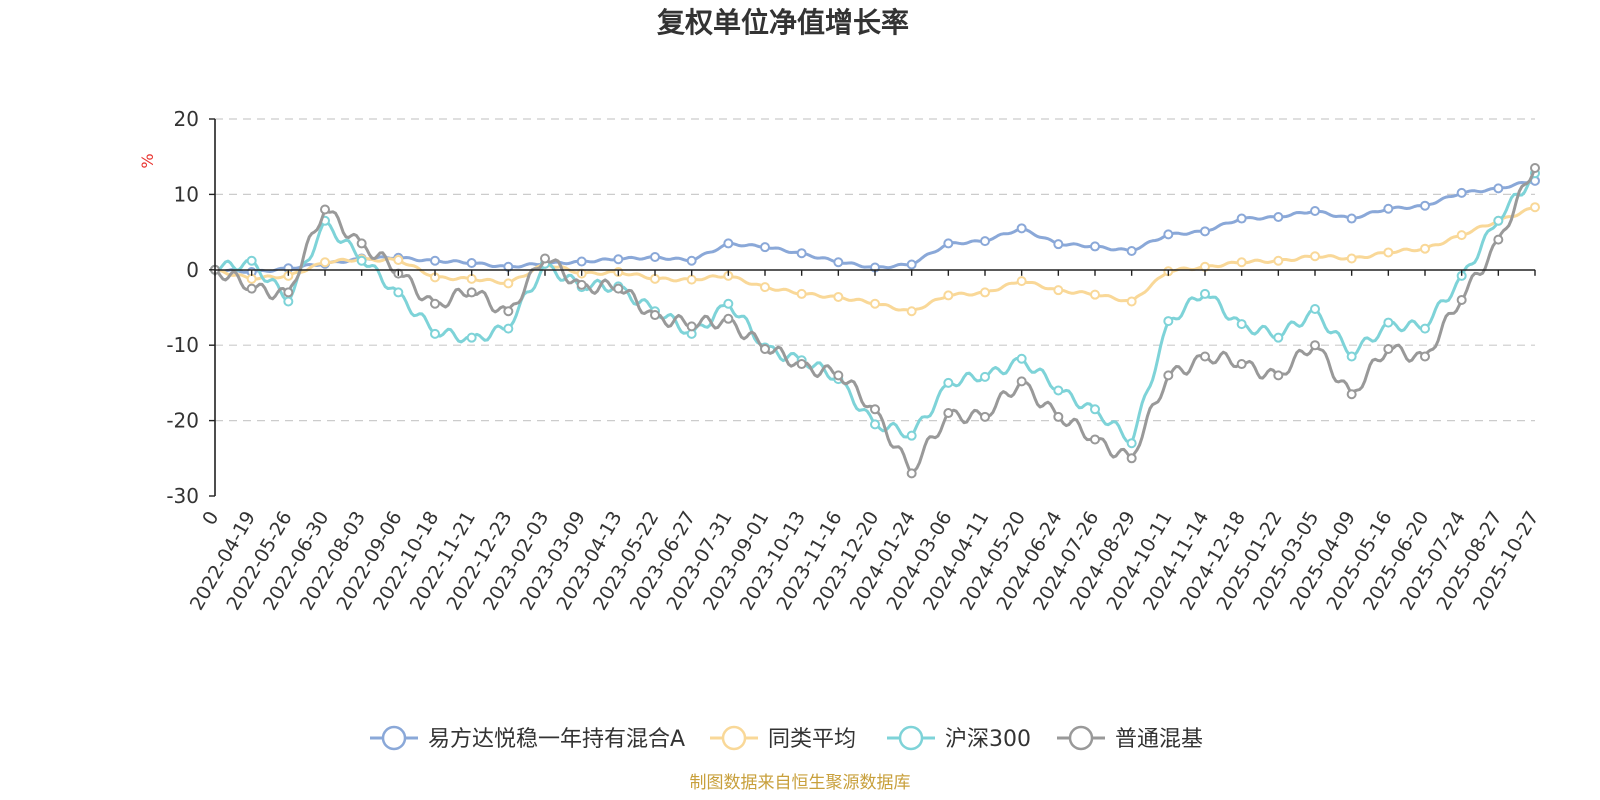  Describe the element at coordinates (800, 783) in the screenshot. I see `data-source-note: 制图数据来自恒生聚源数据库` at that location.